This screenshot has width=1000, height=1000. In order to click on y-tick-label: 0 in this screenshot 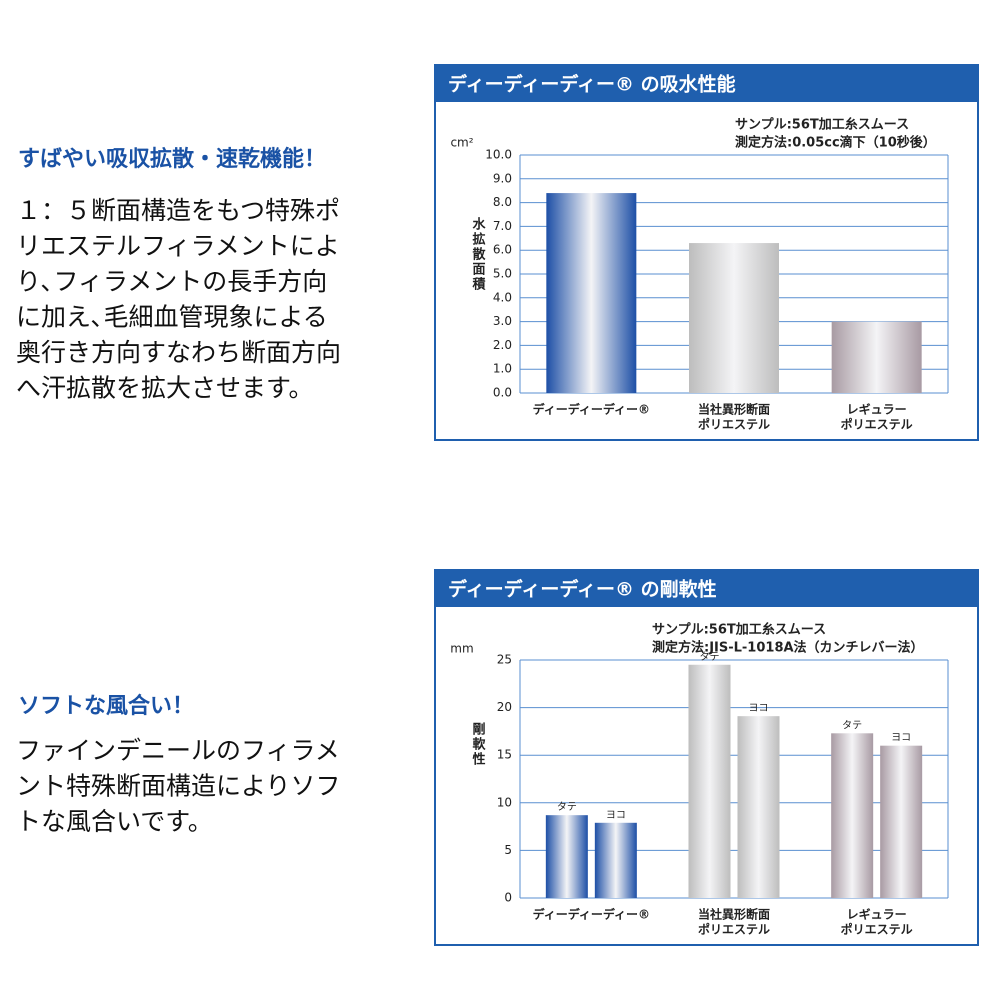, I will do `click(508, 898)`.